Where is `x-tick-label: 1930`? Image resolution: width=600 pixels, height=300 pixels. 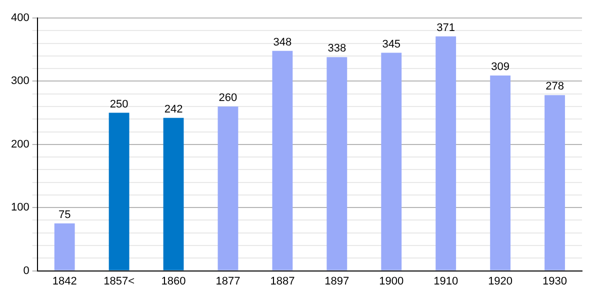
x-tick-label: 1930 is located at coordinates (555, 281).